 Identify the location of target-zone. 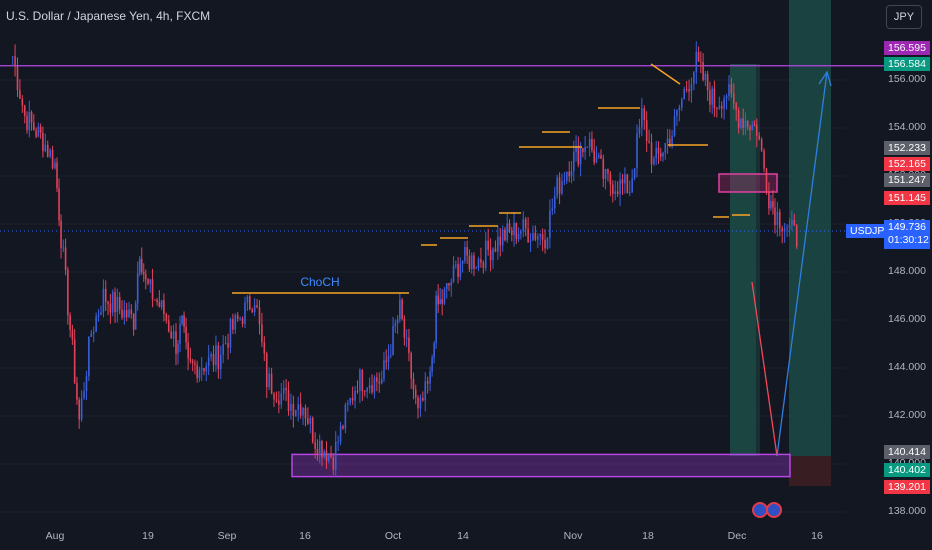
(810, 228).